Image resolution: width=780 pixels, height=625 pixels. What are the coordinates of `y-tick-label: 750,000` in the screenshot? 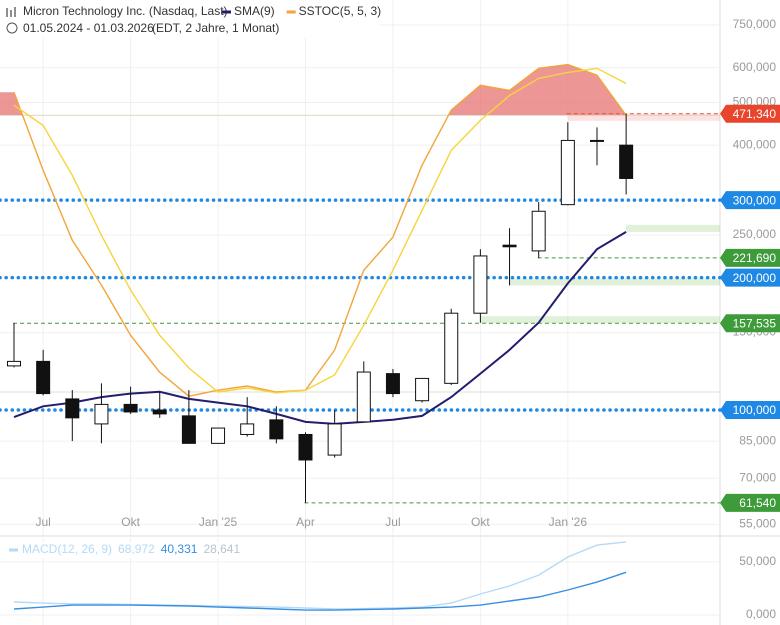 It's located at (755, 24).